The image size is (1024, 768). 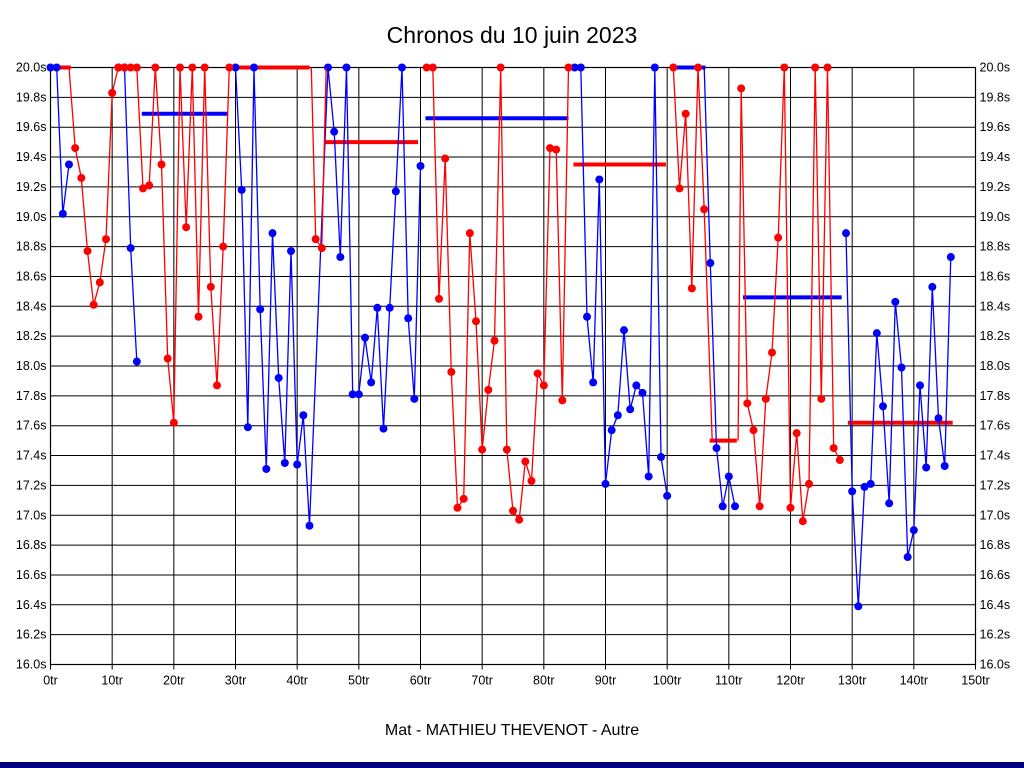 What do you see at coordinates (975, 681) in the screenshot?
I see `x-tick-label: 150tr` at bounding box center [975, 681].